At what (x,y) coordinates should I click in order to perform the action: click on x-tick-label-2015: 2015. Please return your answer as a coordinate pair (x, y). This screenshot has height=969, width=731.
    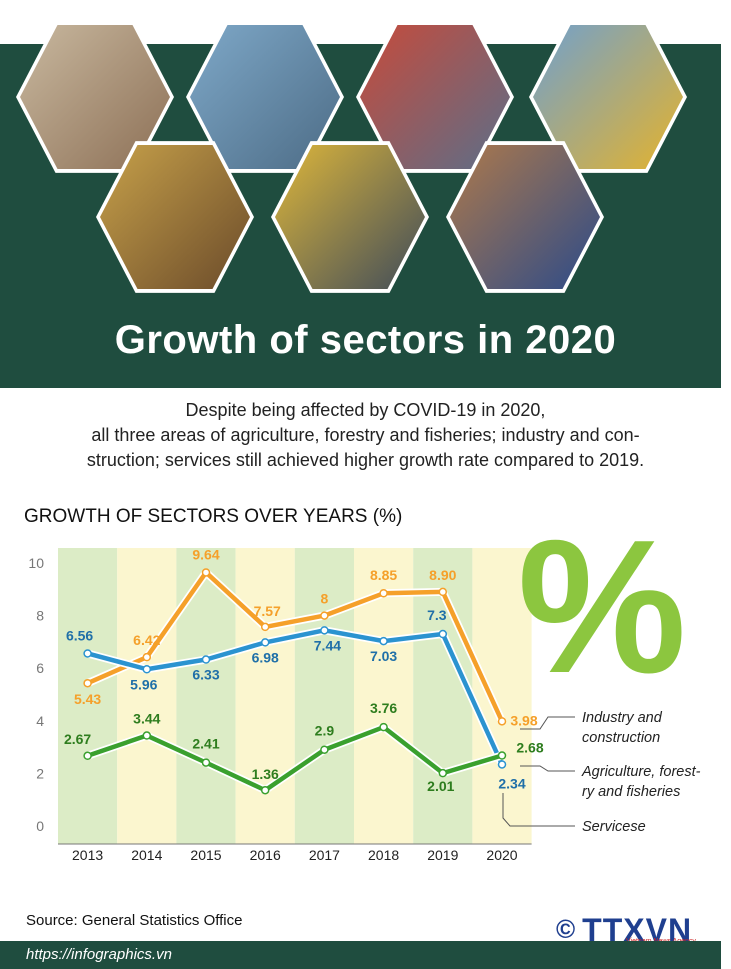
    Looking at the image, I should click on (205, 855).